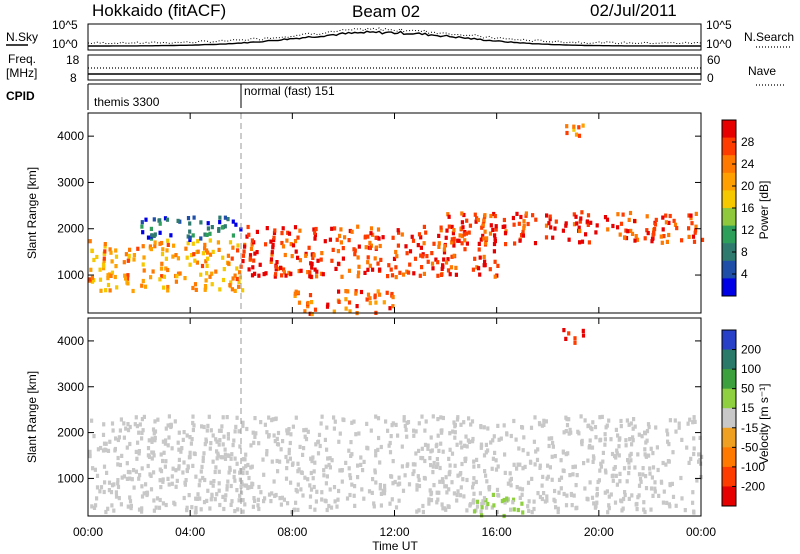 Image resolution: width=800 pixels, height=554 pixels. Describe the element at coordinates (394, 38) in the screenshot. I see `noise-sky-trace` at that location.